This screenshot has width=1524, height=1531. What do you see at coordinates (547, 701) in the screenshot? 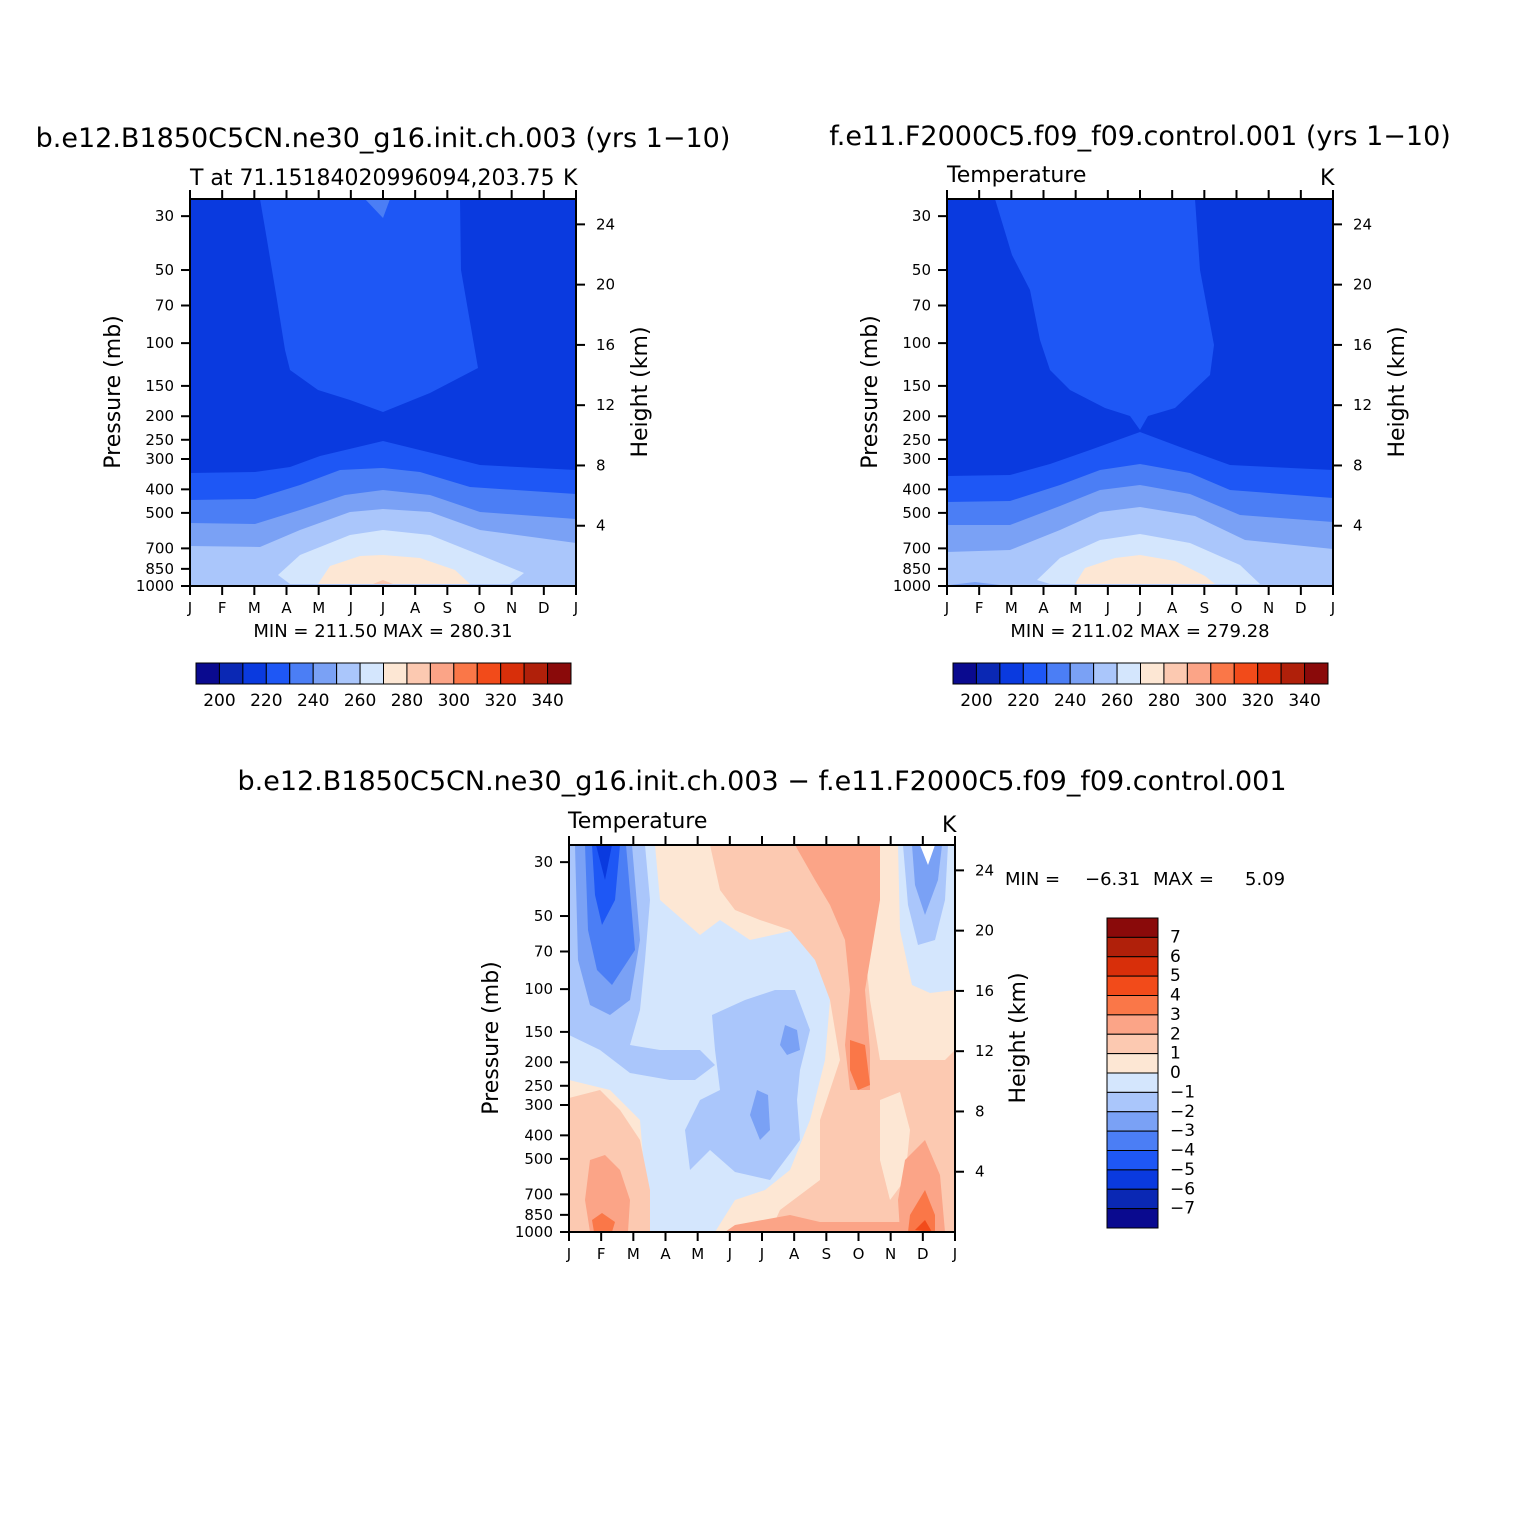
I see `colorbar-label: 340` at bounding box center [547, 701].